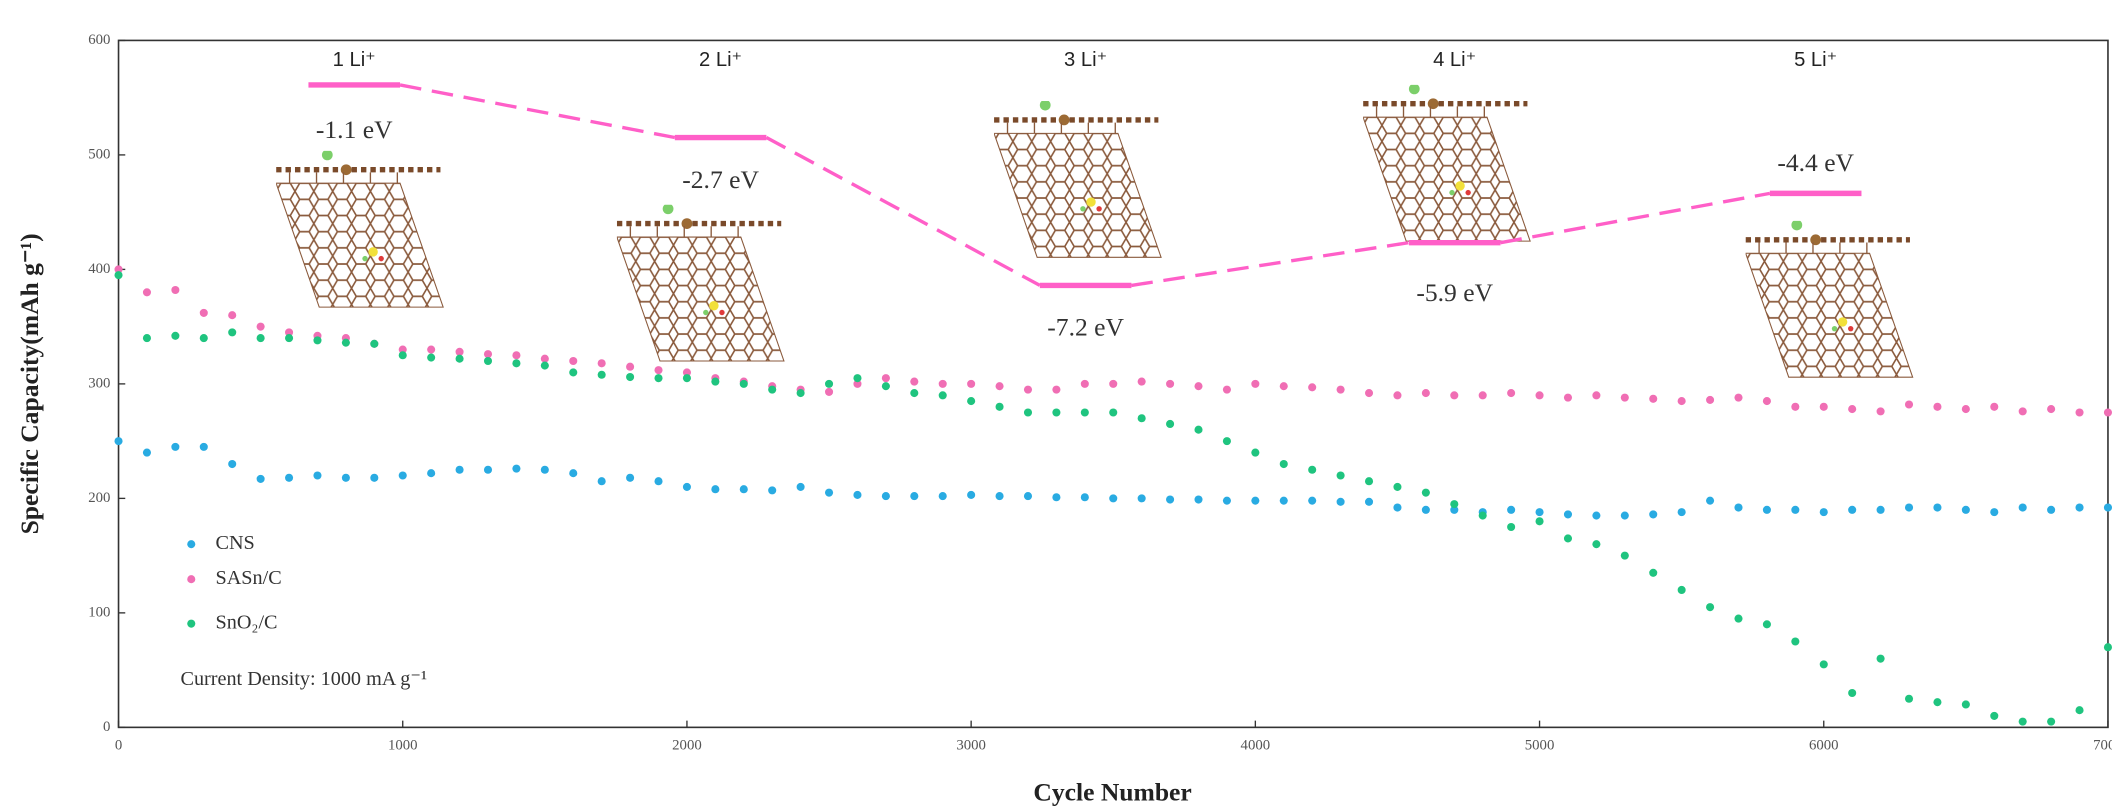 The width and height of the screenshot is (2112, 809). I want to click on y-axis-title: Specific Capacity(mAh g⁻¹), so click(29, 383).